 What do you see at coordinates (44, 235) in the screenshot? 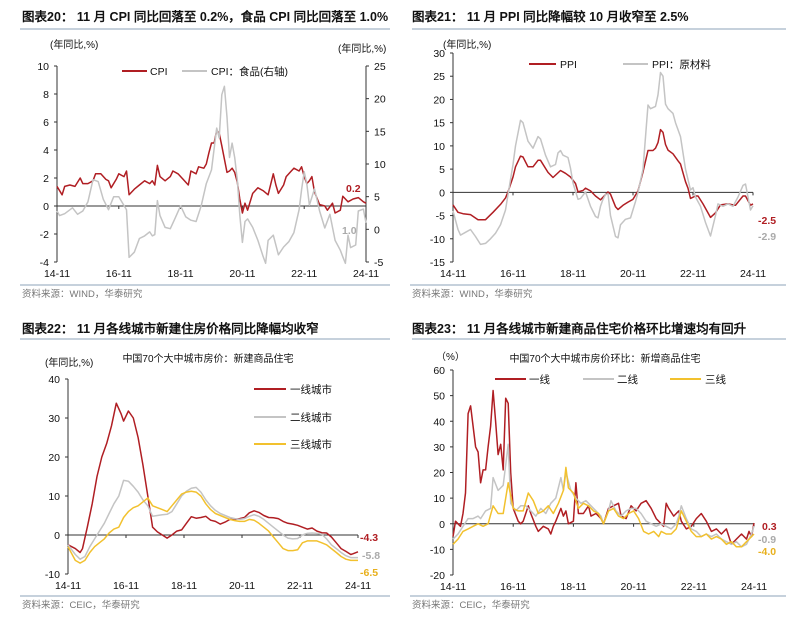
I see `y-tick-label: -2` at bounding box center [44, 235].